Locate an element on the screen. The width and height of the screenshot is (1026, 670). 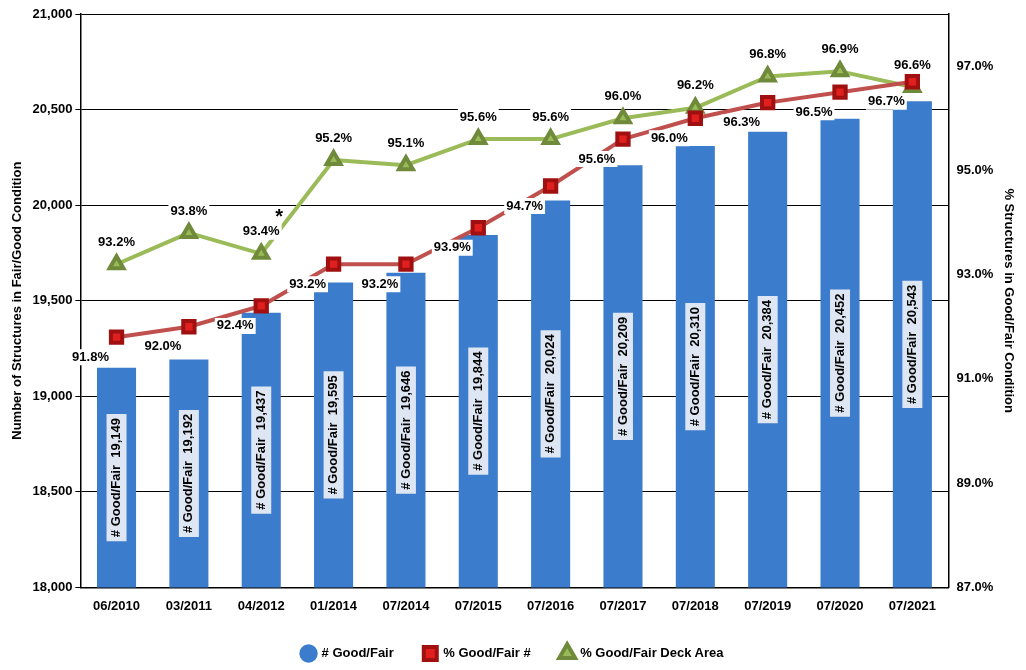
legend-label: % Good/Fair # is located at coordinates (487, 653).